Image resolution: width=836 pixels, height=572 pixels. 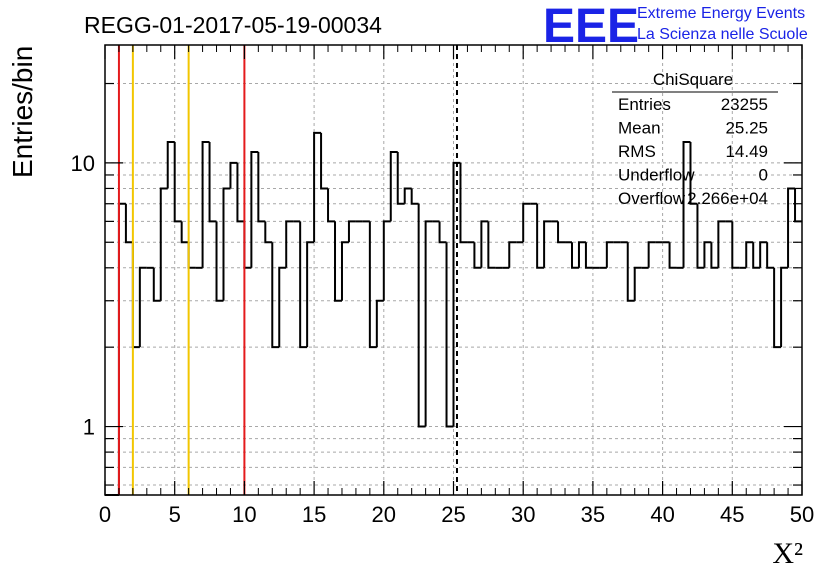 I want to click on x-tick-labels: 0 5 10 15 20 25 30 35 40 45 50, so click(x=456, y=514).